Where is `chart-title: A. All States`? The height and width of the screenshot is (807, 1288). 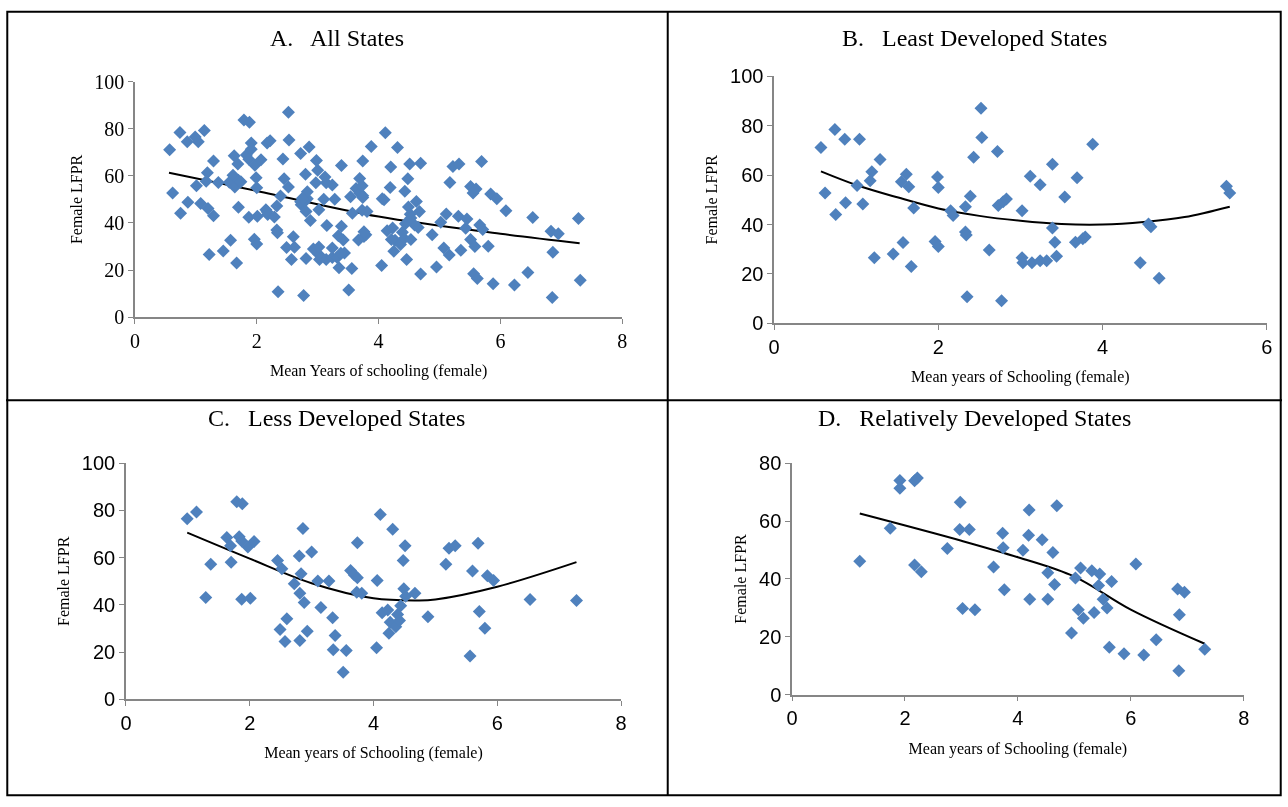
chart-title: A. All States is located at coordinates (337, 38).